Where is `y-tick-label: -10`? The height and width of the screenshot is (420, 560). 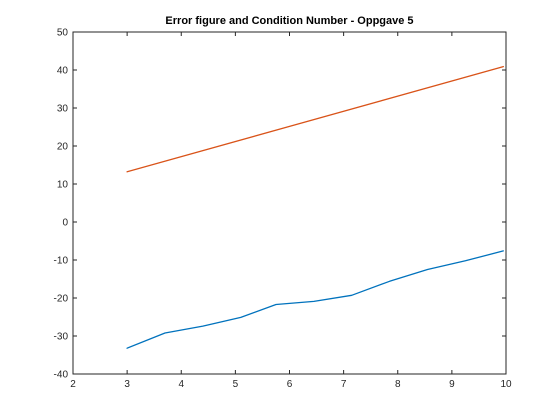
y-tick-label: -10 is located at coordinates (61, 261).